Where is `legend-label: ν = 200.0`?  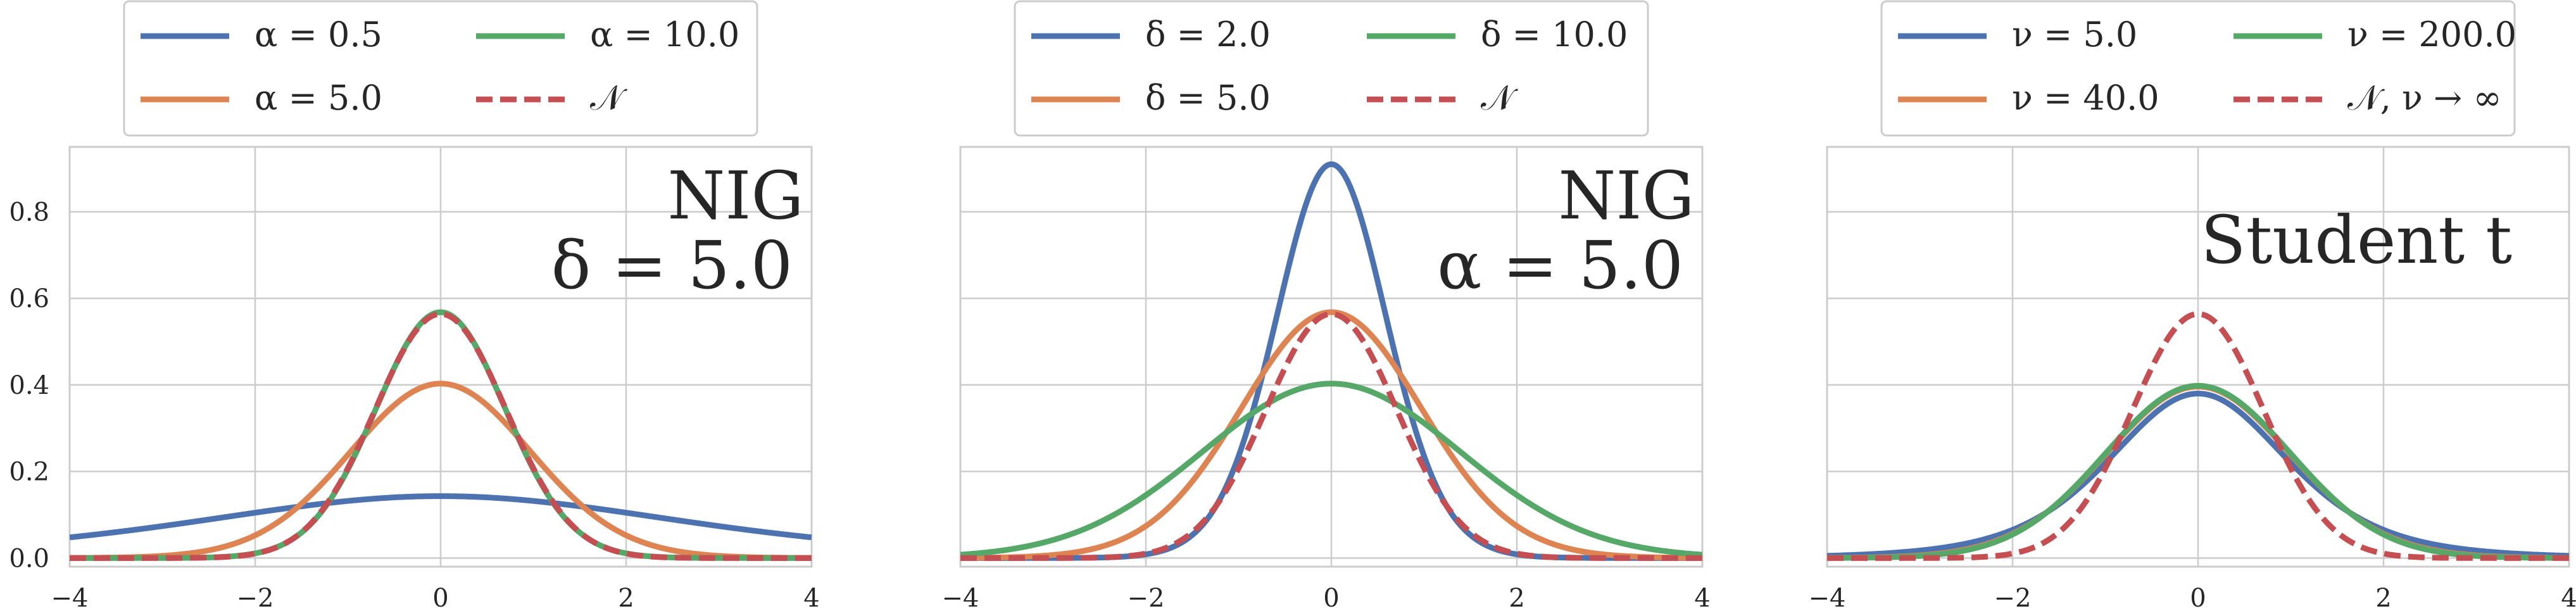
legend-label: ν = 200.0 is located at coordinates (2431, 34).